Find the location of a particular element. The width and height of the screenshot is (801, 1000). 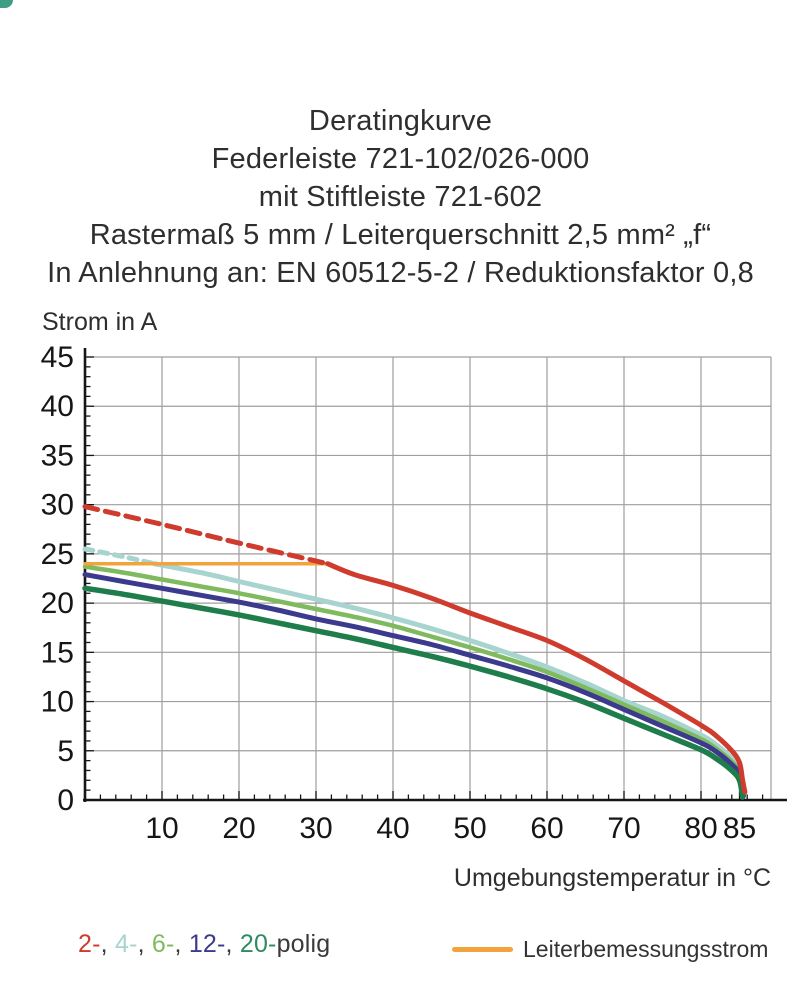

legend-token: polig is located at coordinates (303, 944).